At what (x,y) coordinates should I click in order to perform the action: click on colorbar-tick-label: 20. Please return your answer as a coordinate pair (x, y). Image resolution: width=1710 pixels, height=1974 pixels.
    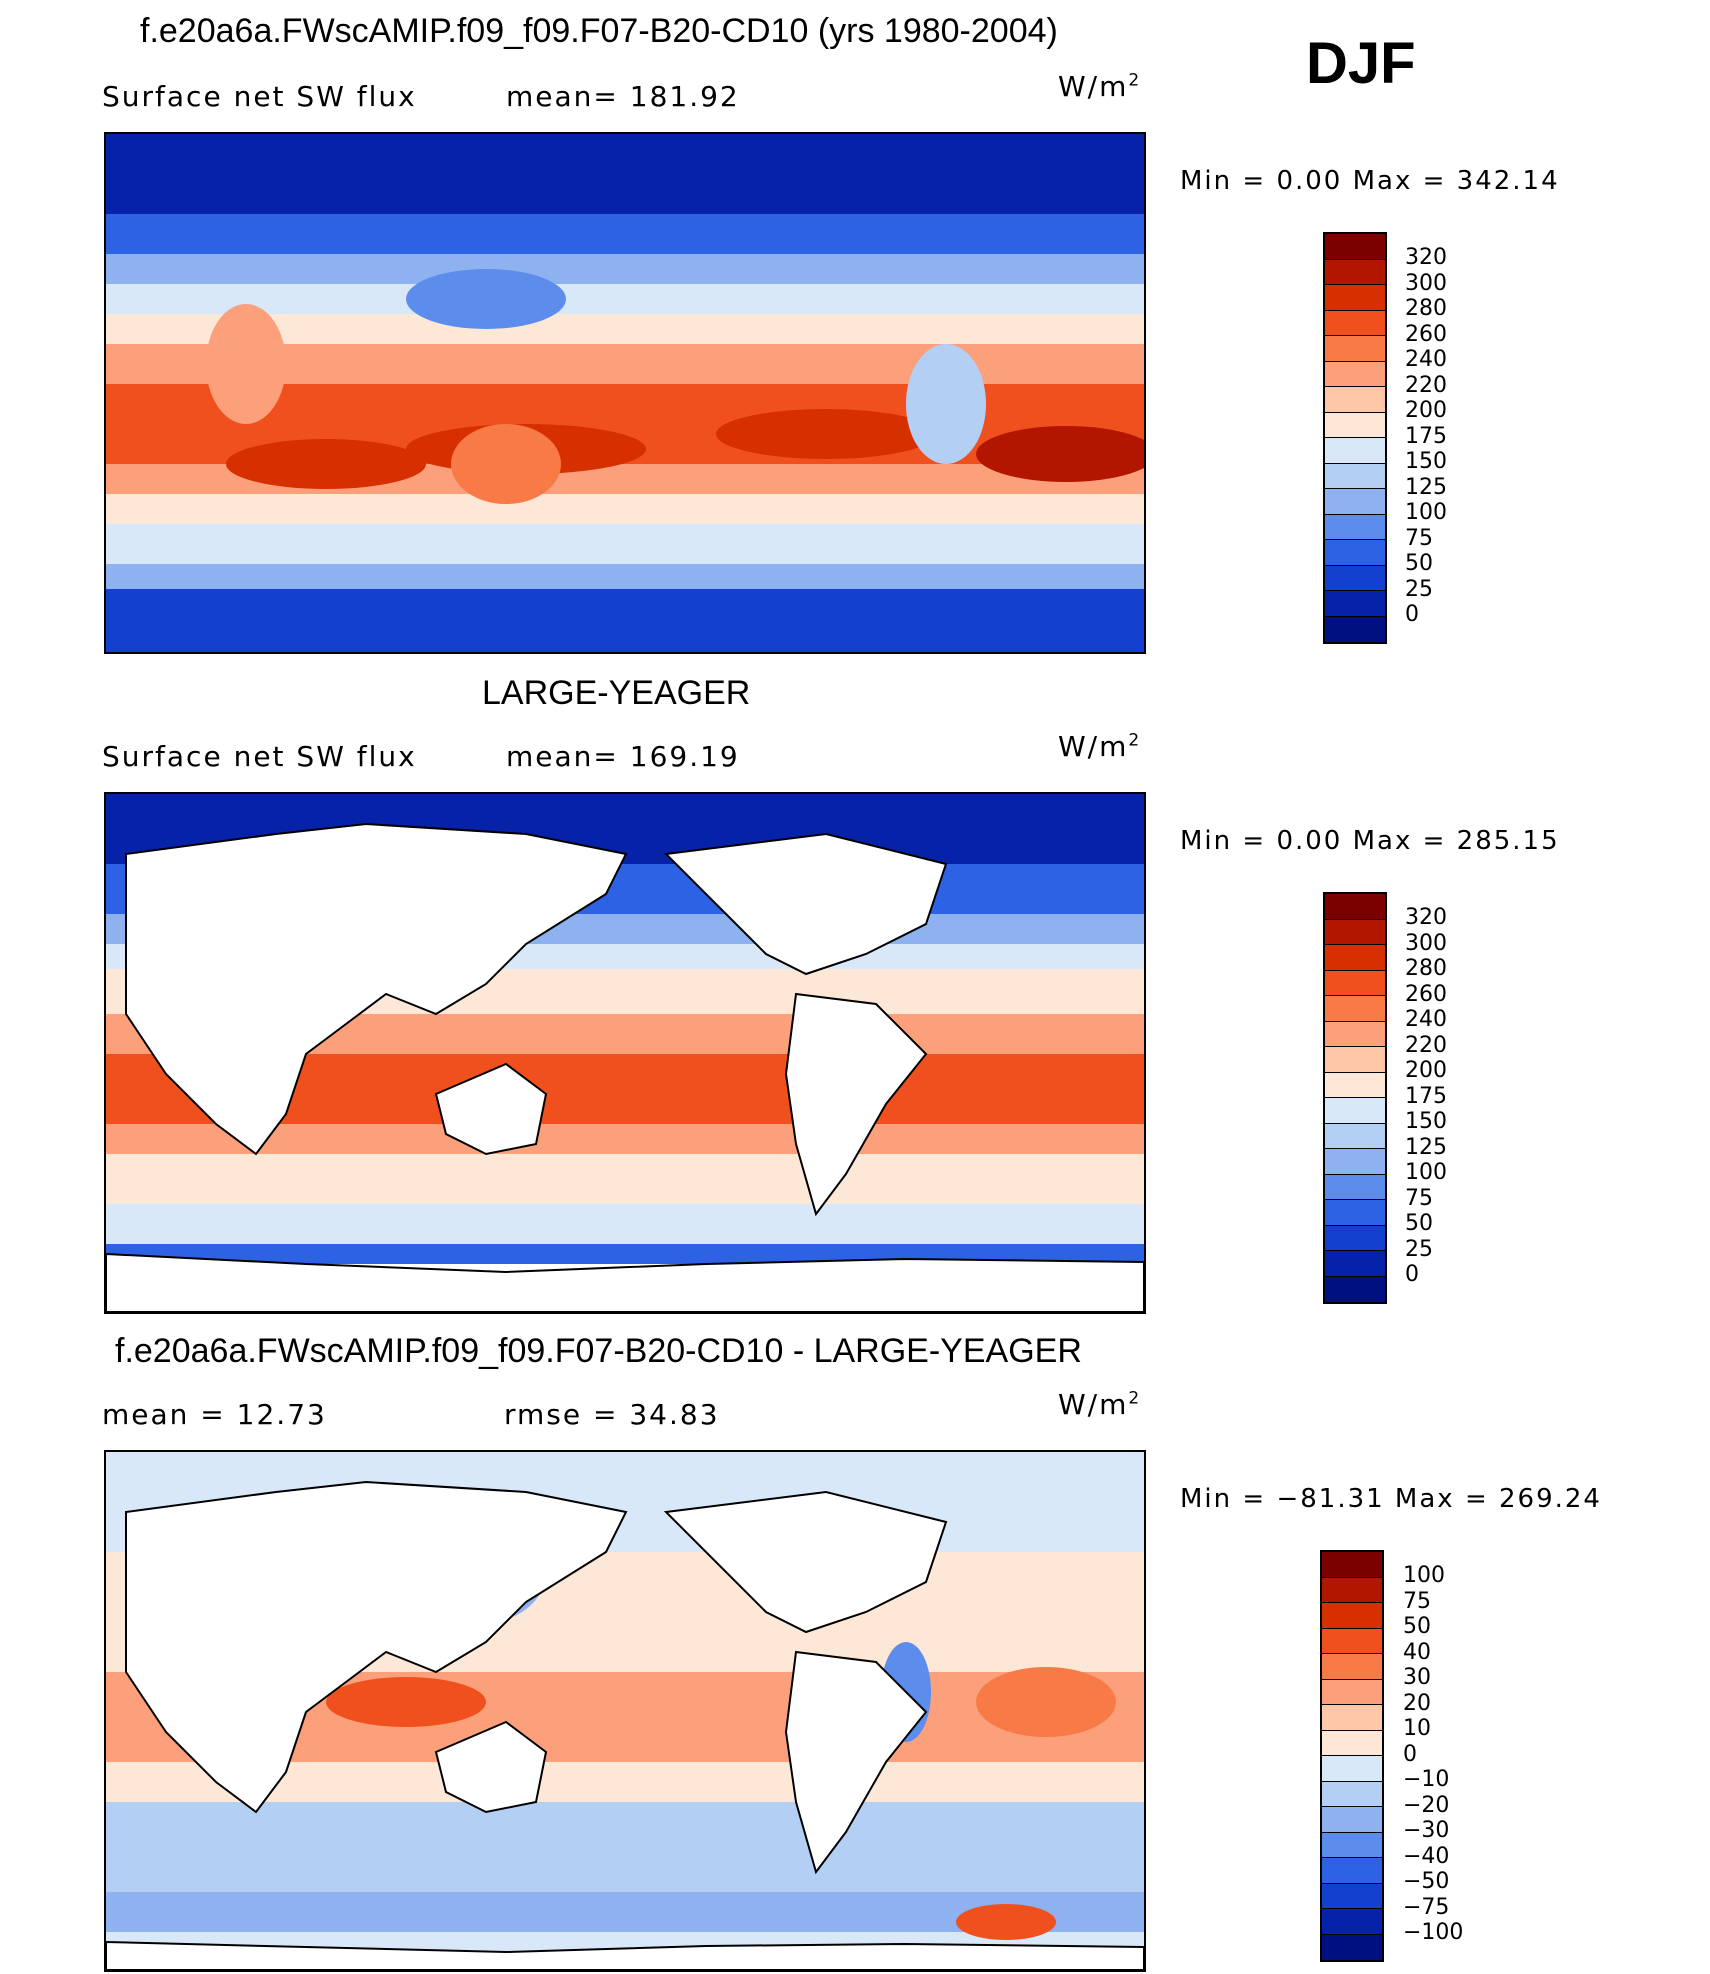
    Looking at the image, I should click on (1417, 1703).